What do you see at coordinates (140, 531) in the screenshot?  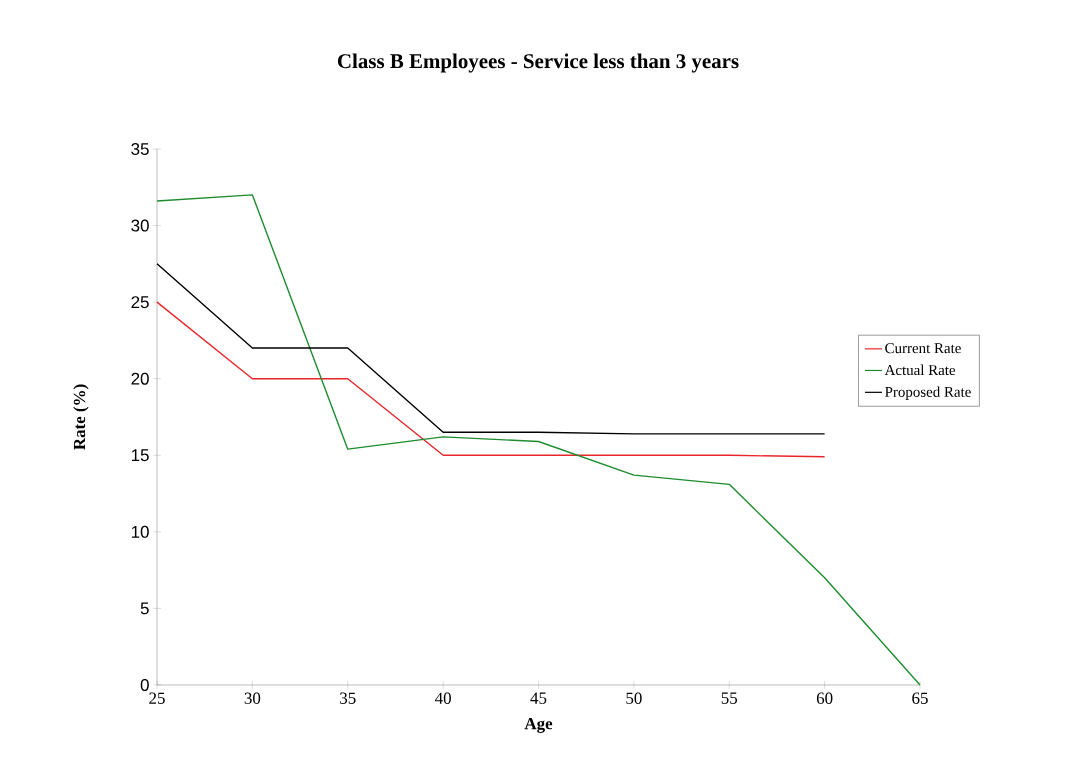 I see `y-tick-label: 10` at bounding box center [140, 531].